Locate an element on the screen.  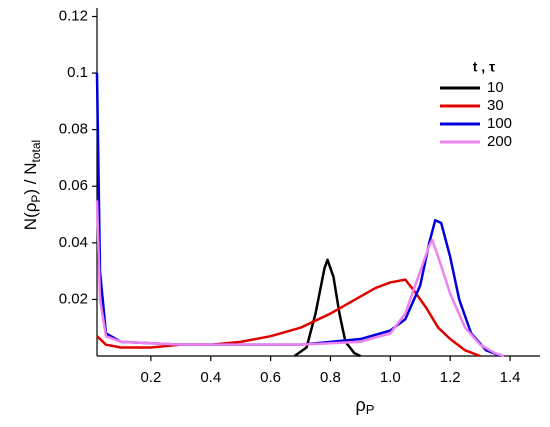
y-tick-label: 0.04 is located at coordinates (73, 242).